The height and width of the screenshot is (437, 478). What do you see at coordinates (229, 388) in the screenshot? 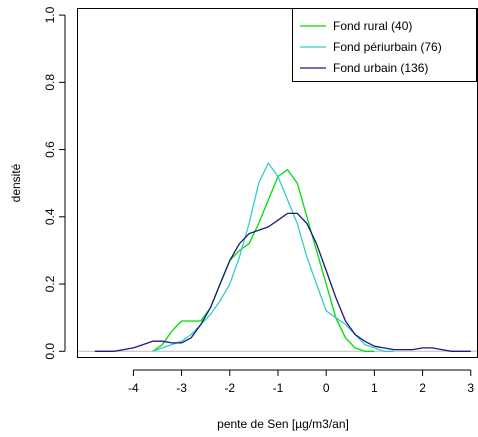
I see `x-tick-label: -2` at bounding box center [229, 388].